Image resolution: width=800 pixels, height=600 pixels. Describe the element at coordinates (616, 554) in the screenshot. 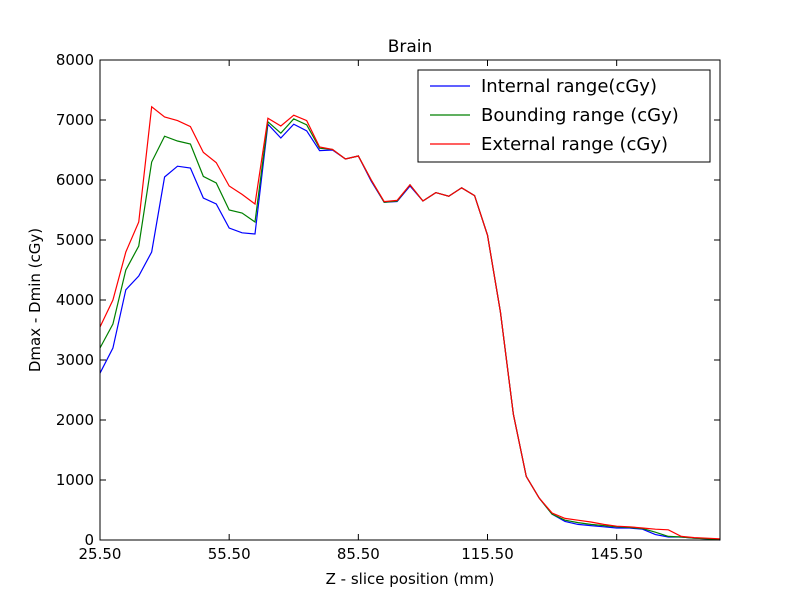

I see `x-tick-label: 145.50` at that location.